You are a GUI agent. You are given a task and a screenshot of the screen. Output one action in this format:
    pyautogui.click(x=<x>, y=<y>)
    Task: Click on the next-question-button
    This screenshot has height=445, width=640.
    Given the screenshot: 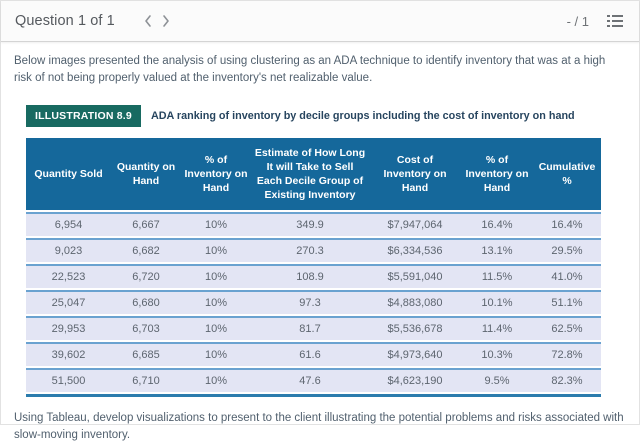 What is the action you would take?
    pyautogui.click(x=166, y=21)
    